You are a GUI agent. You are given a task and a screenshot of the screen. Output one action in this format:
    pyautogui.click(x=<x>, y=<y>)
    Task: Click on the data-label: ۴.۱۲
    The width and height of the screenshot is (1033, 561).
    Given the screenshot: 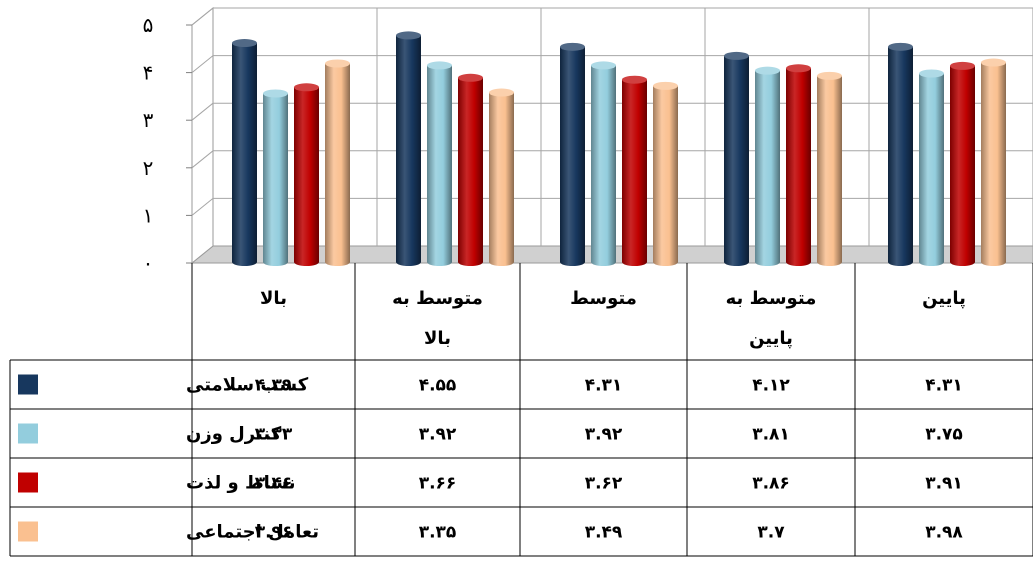 What is the action you would take?
    pyautogui.click(x=771, y=386)
    